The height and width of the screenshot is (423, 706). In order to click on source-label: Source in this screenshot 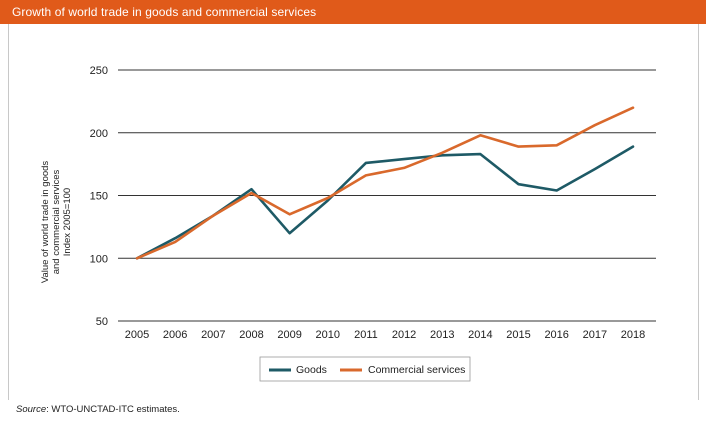, I will do `click(31, 409)`.